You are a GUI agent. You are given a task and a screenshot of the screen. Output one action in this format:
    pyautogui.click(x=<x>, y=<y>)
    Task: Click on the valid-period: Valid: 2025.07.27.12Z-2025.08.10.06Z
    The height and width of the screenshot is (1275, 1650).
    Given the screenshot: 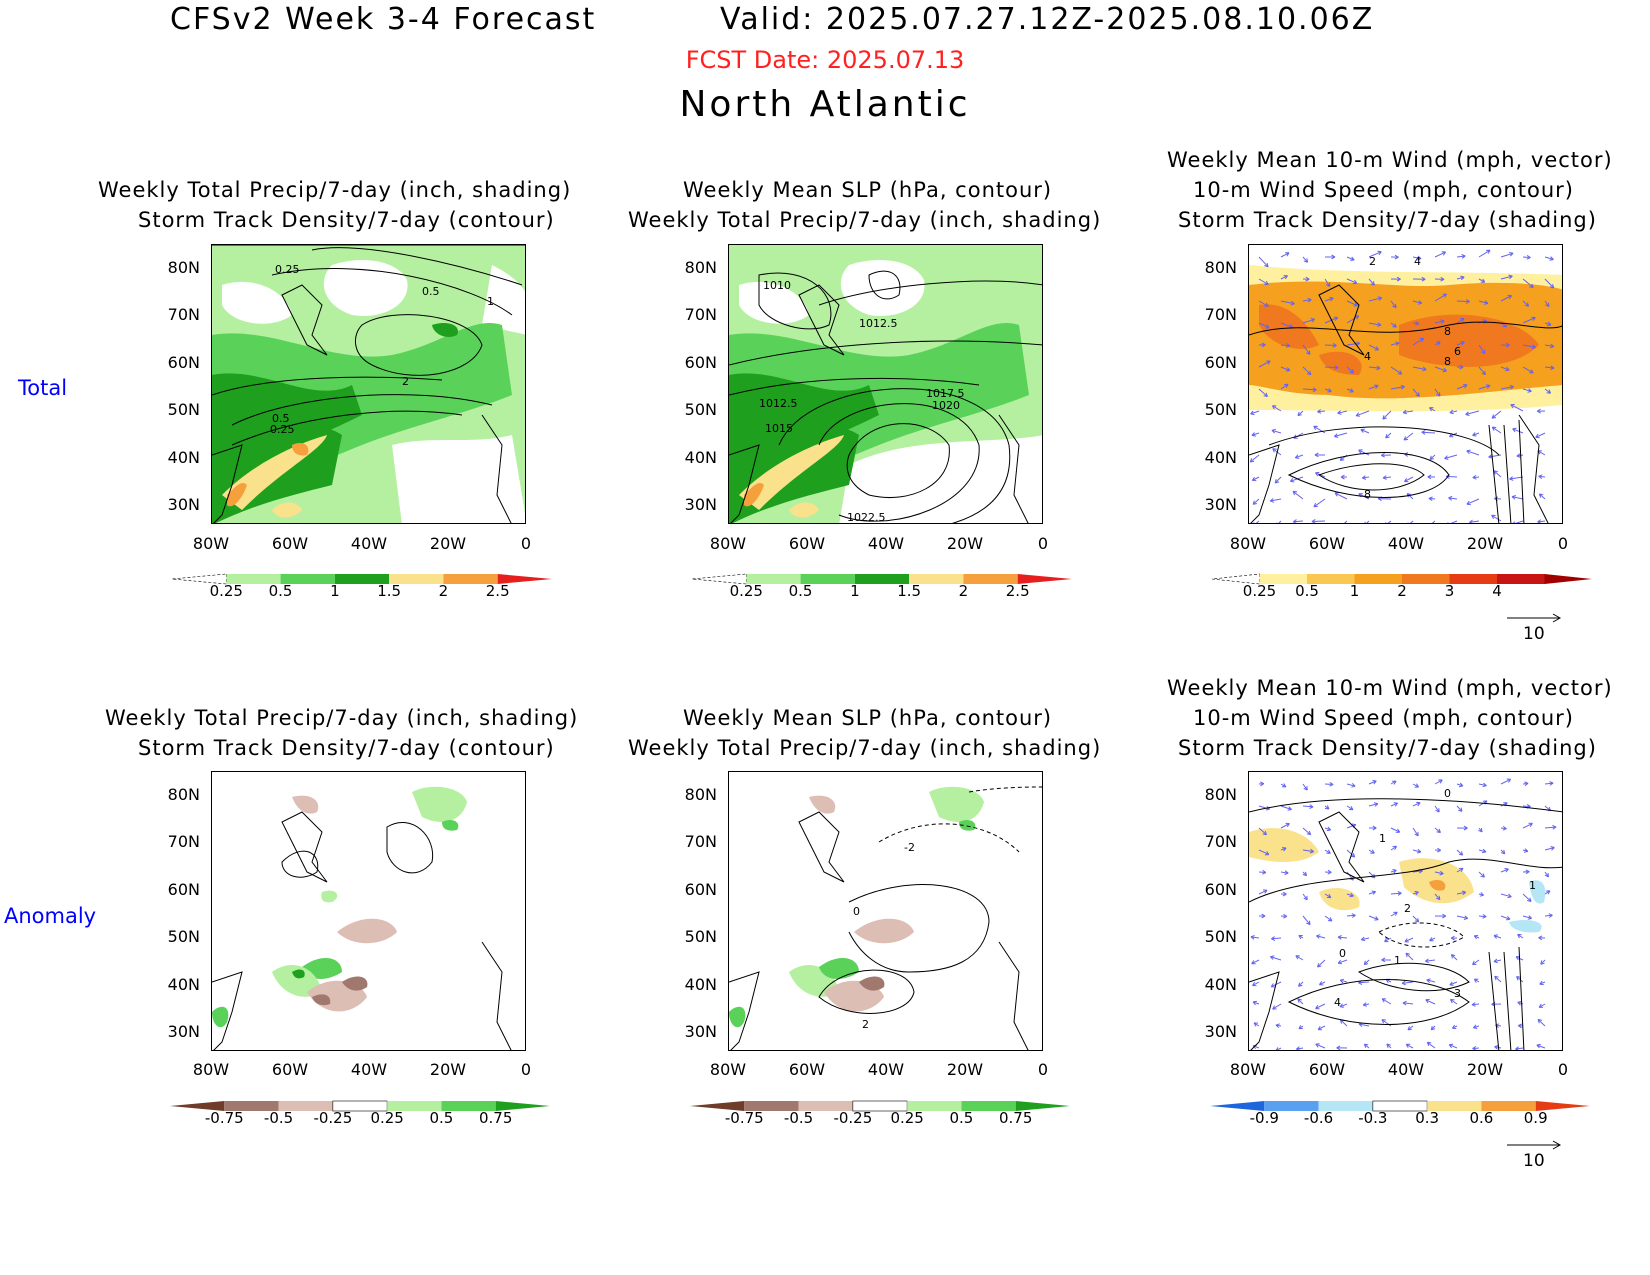 What is the action you would take?
    pyautogui.click(x=1047, y=19)
    